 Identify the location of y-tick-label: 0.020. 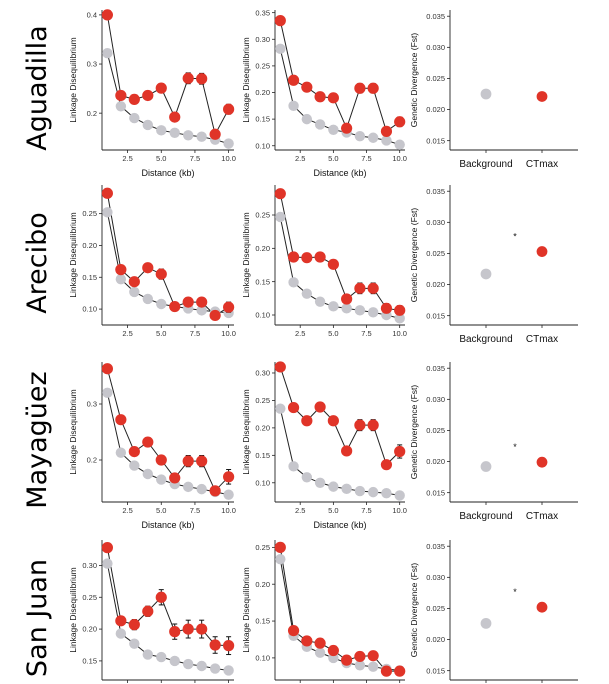
(435, 639).